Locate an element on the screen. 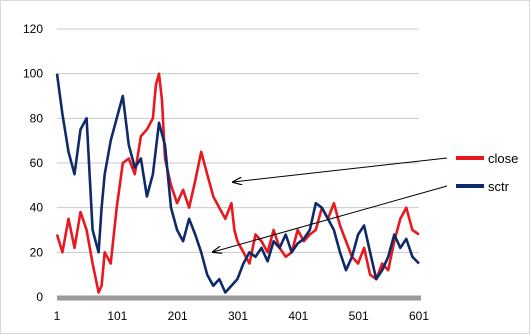 The width and height of the screenshot is (530, 334). x-tick-label: 301 is located at coordinates (238, 316).